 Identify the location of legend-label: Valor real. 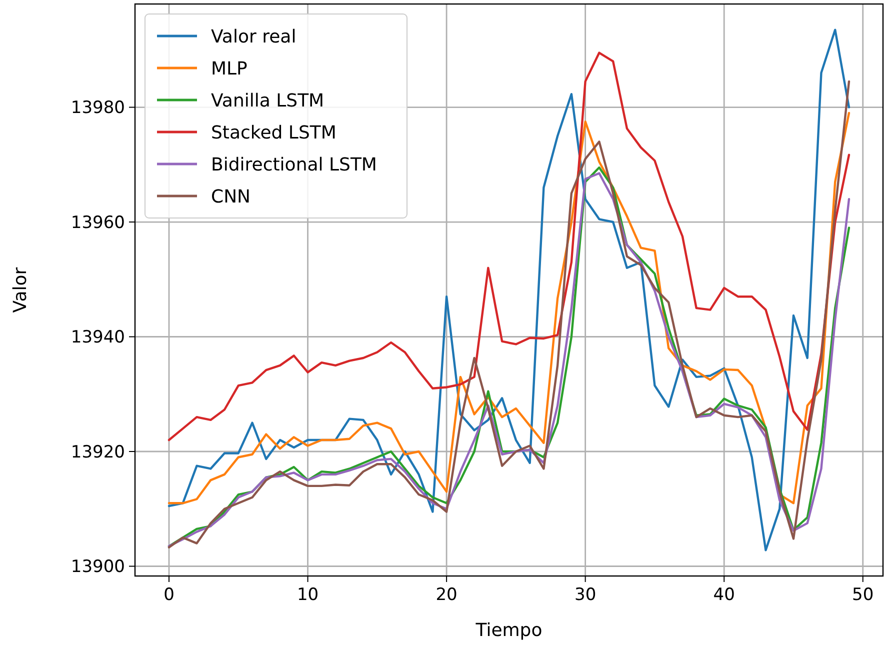
(253, 37).